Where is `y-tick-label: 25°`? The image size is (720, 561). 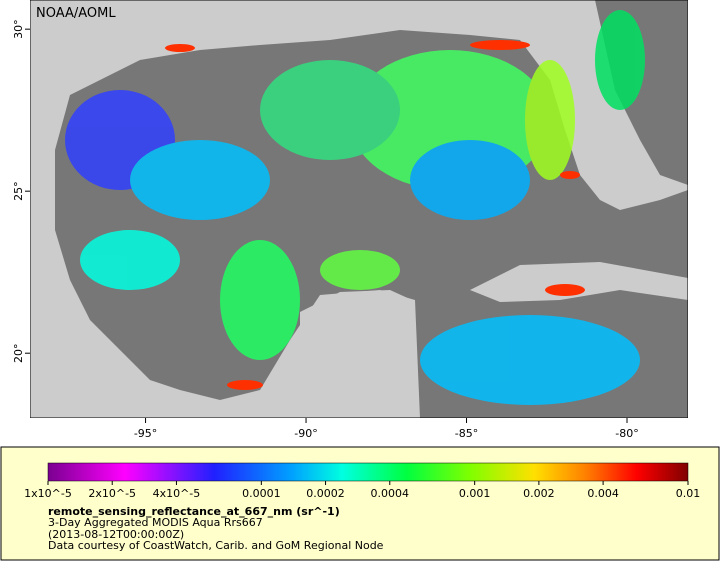
y-tick-label: 25° is located at coordinates (18, 191).